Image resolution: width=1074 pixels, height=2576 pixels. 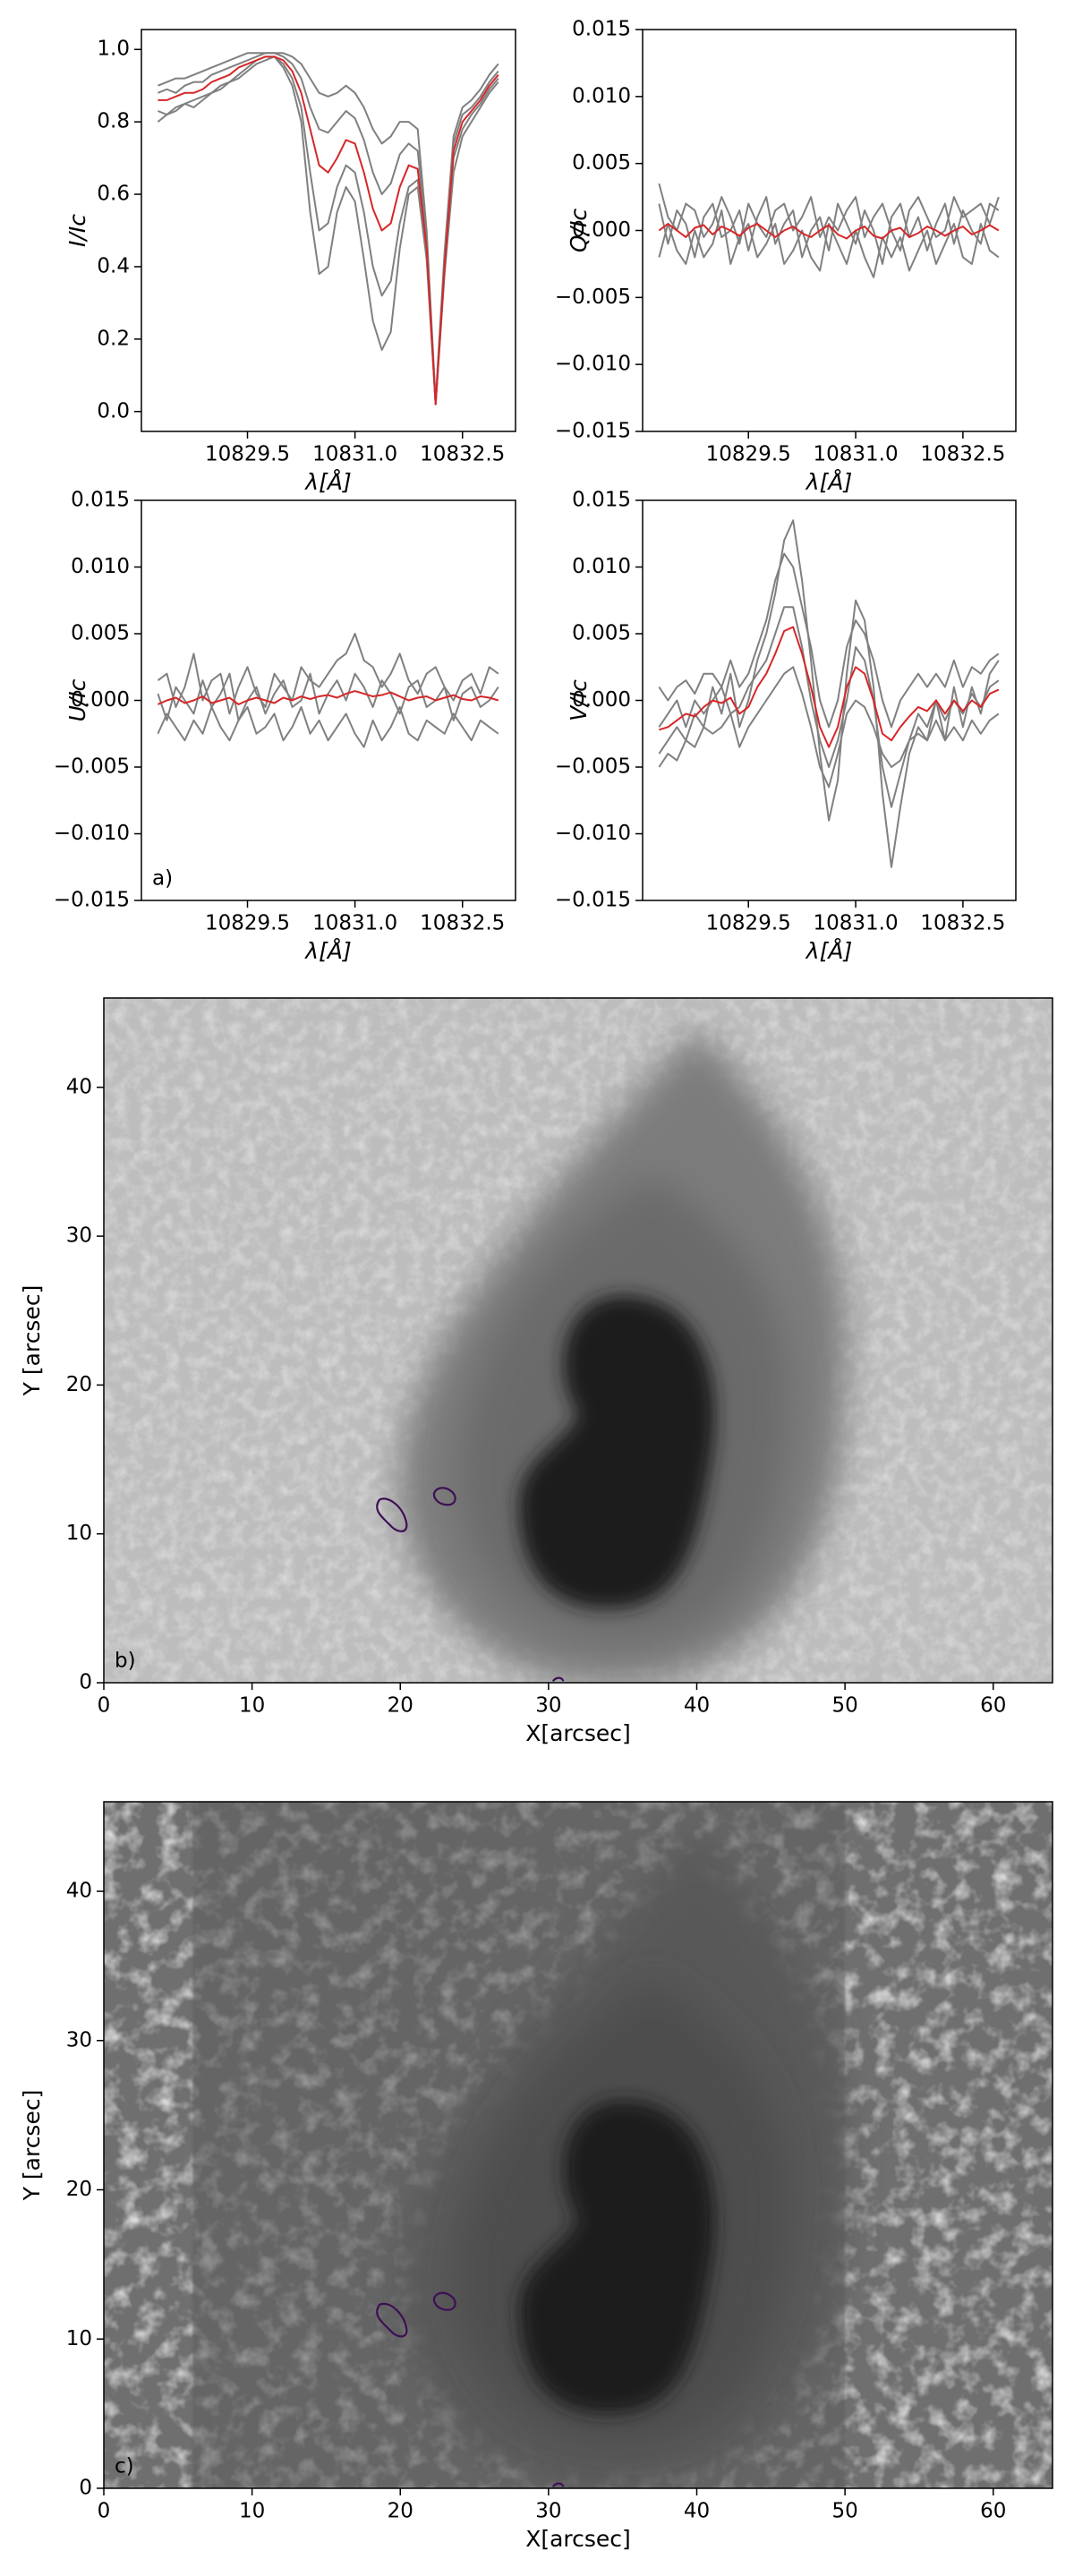 I want to click on y-axis-label: V/Ic, so click(x=579, y=700).